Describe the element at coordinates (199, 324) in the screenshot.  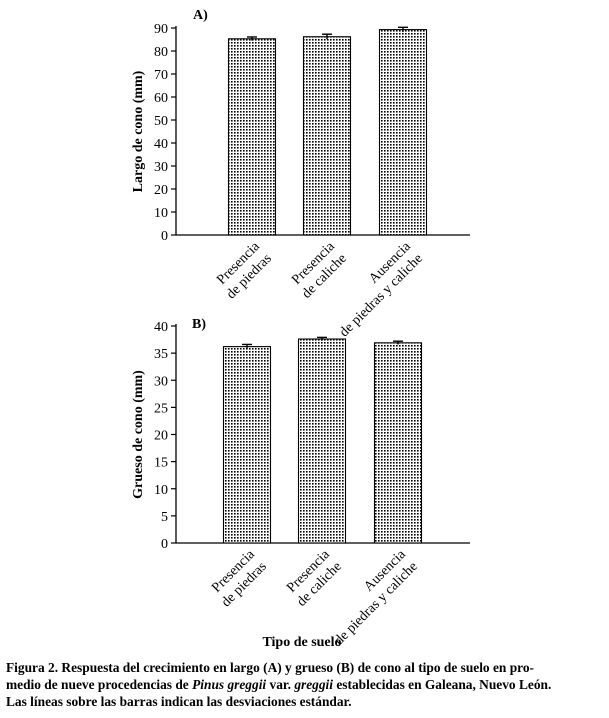
I see `panel-label: B)` at that location.